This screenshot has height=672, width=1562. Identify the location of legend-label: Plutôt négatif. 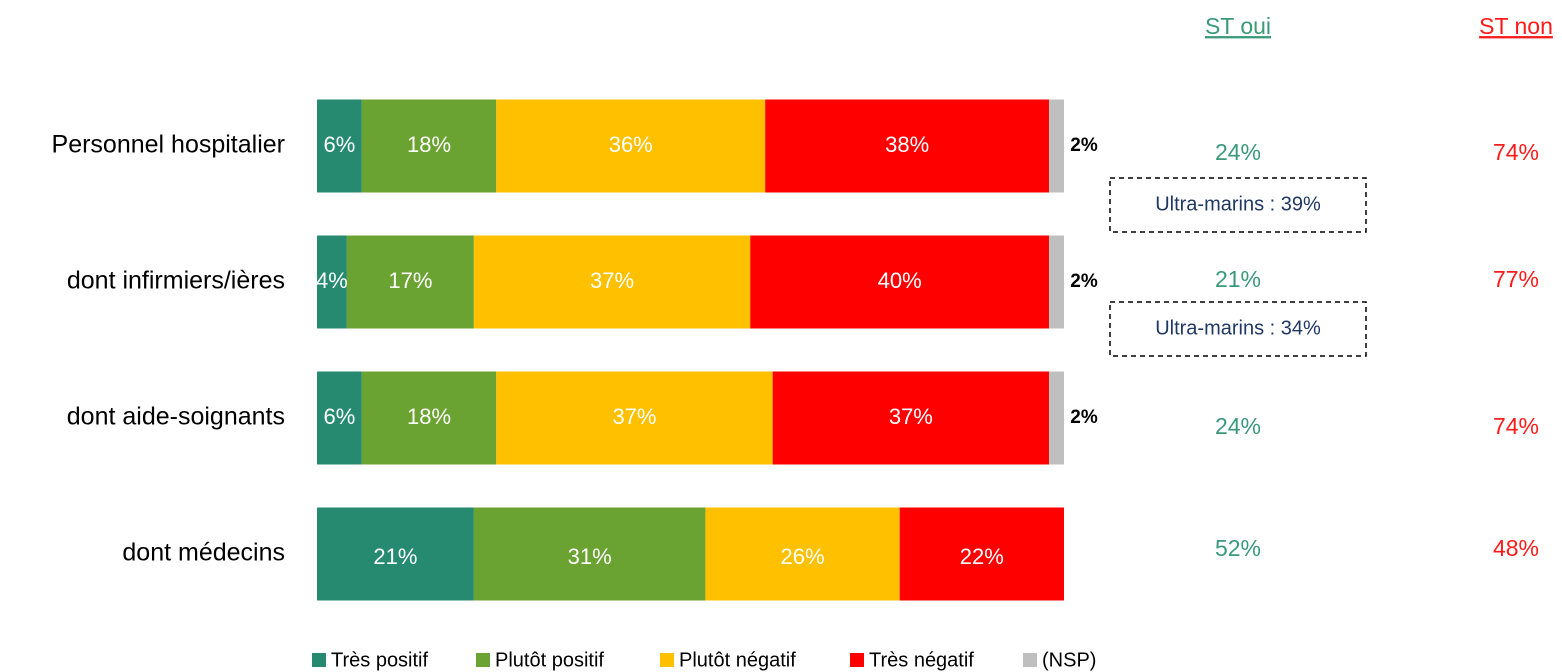
(737, 660).